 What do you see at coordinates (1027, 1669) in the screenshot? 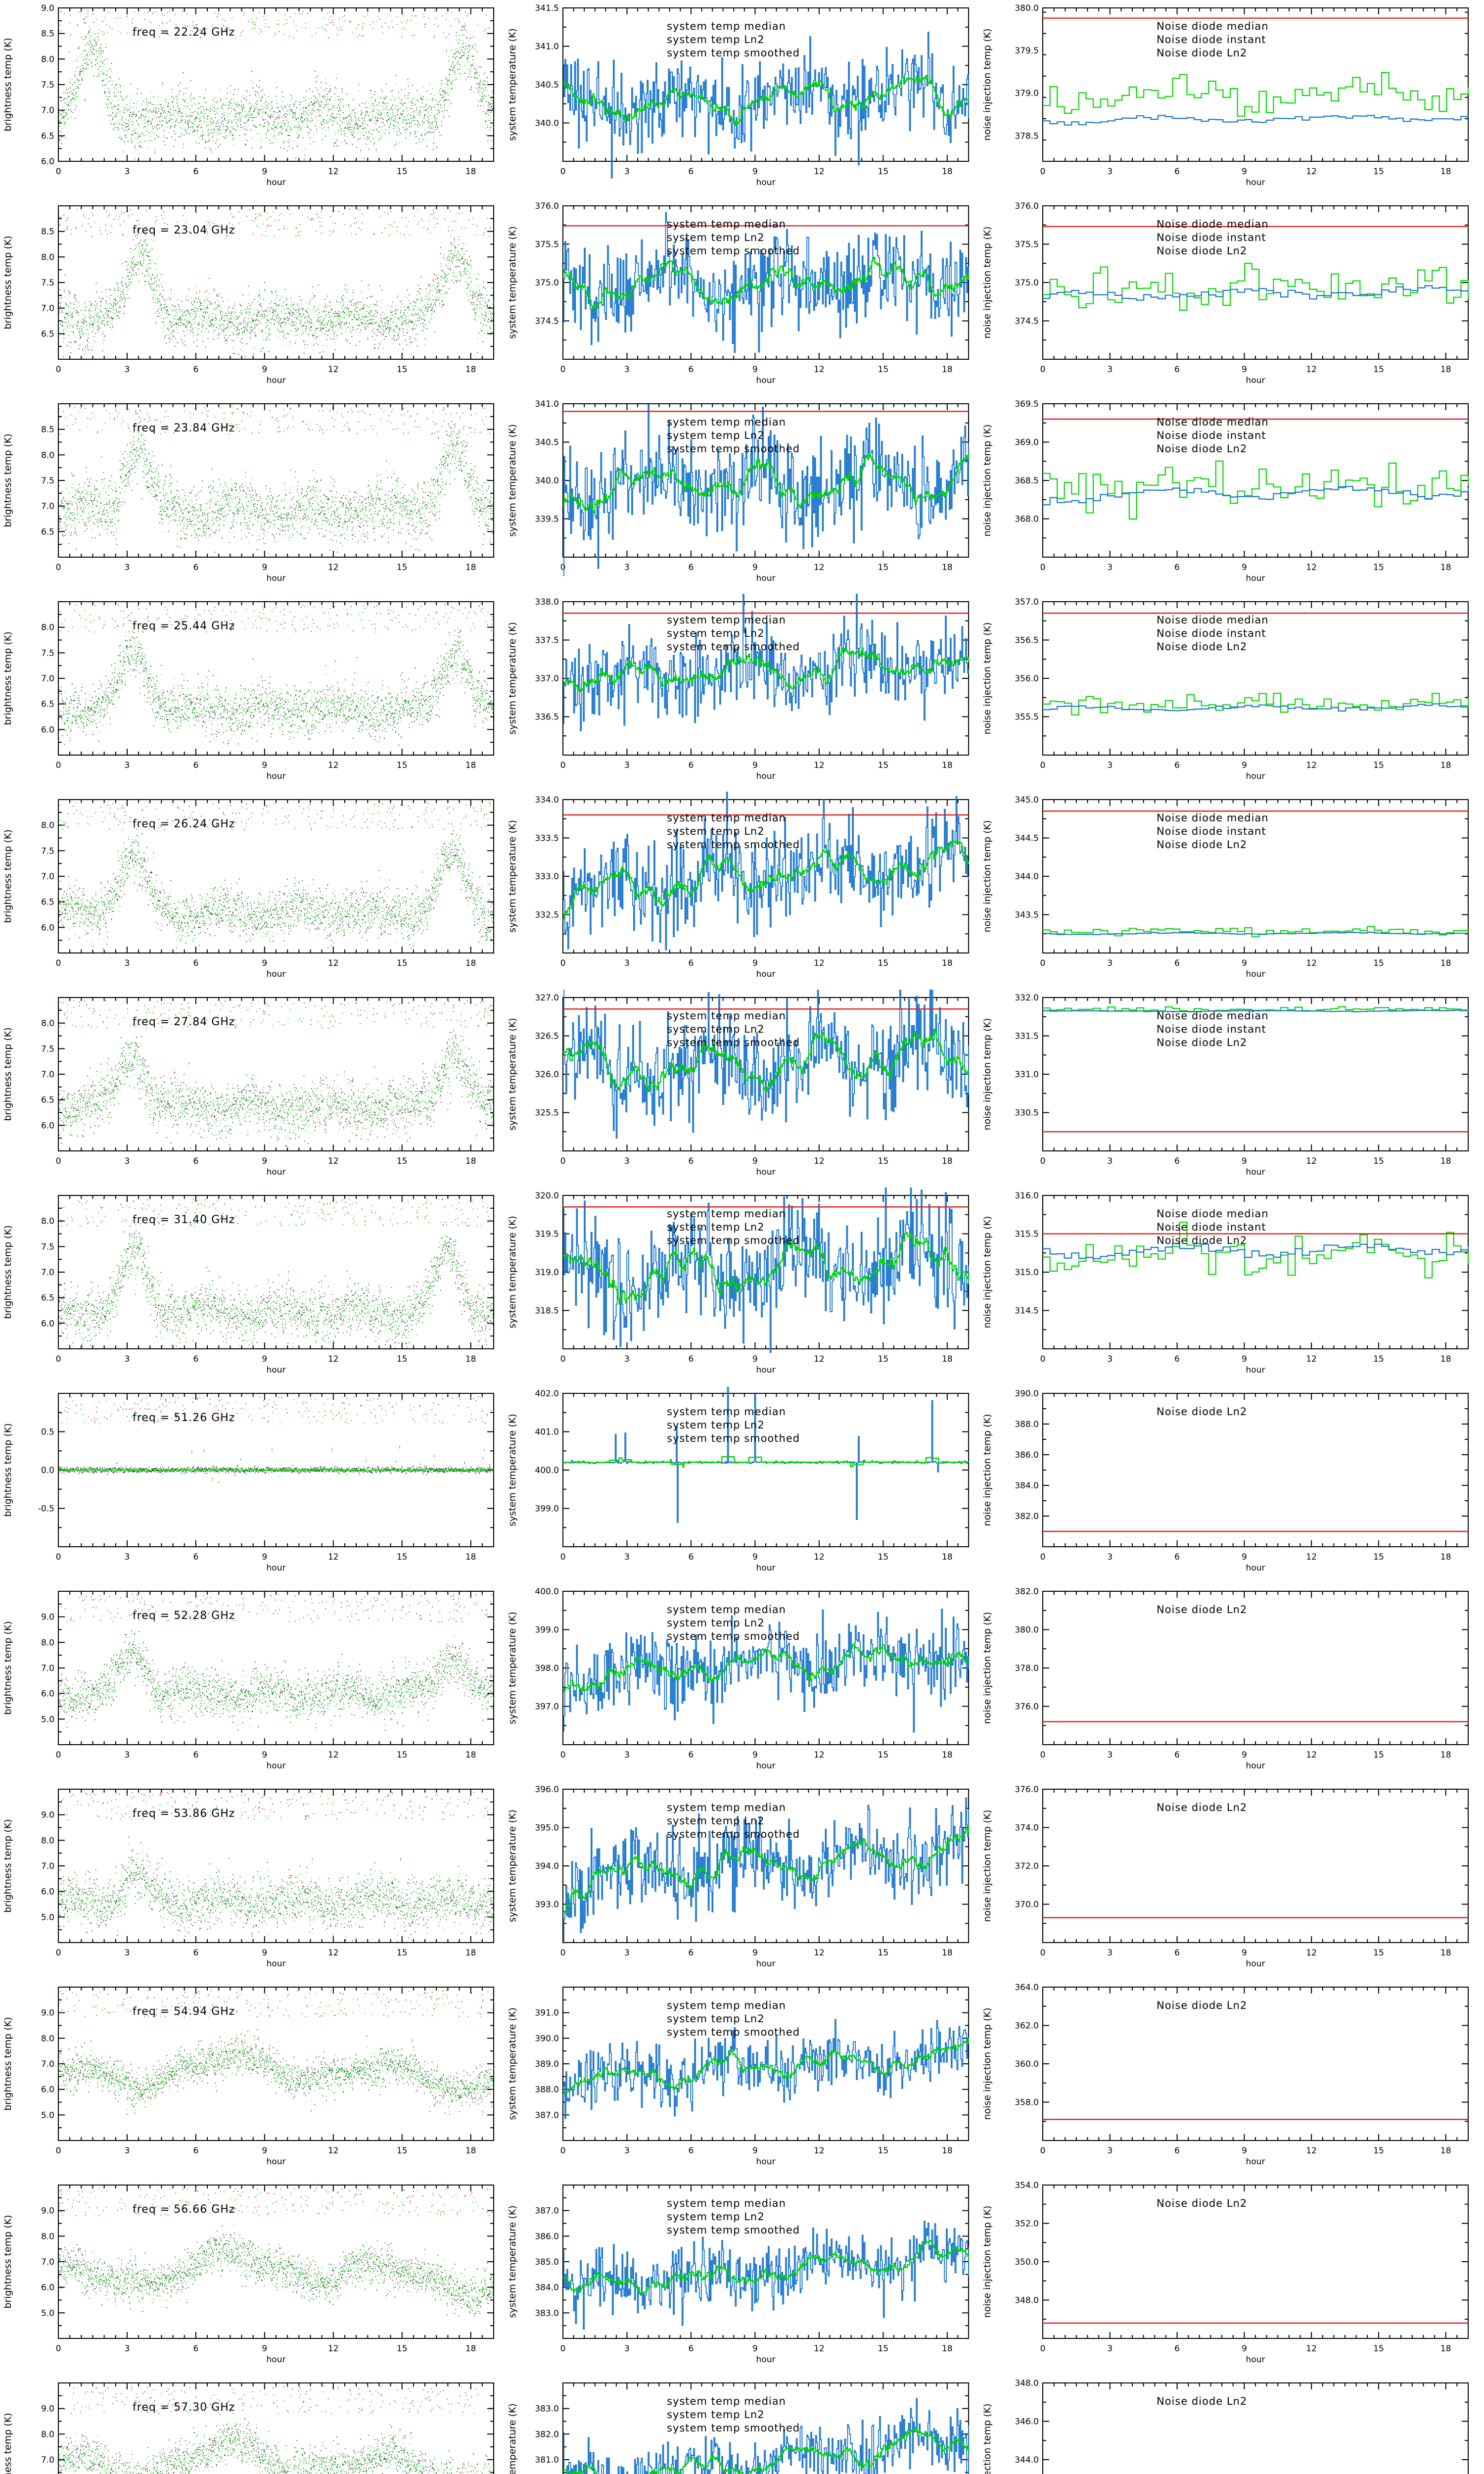
I see `svg-text: 378.0` at bounding box center [1027, 1669].